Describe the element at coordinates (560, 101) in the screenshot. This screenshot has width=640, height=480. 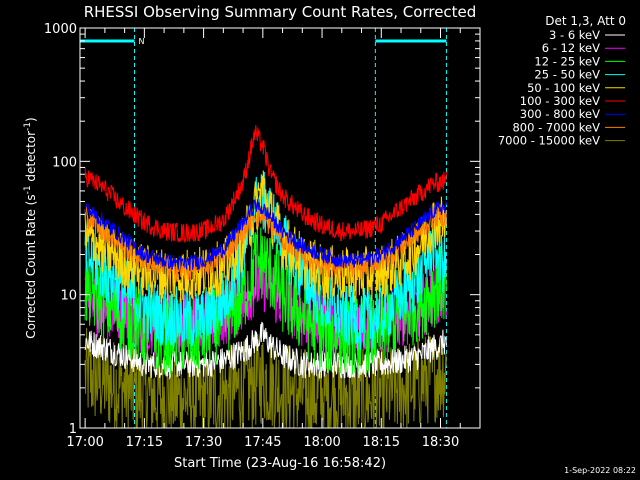
I see `legend-entry-label-5: 100 - 300 keV` at that location.